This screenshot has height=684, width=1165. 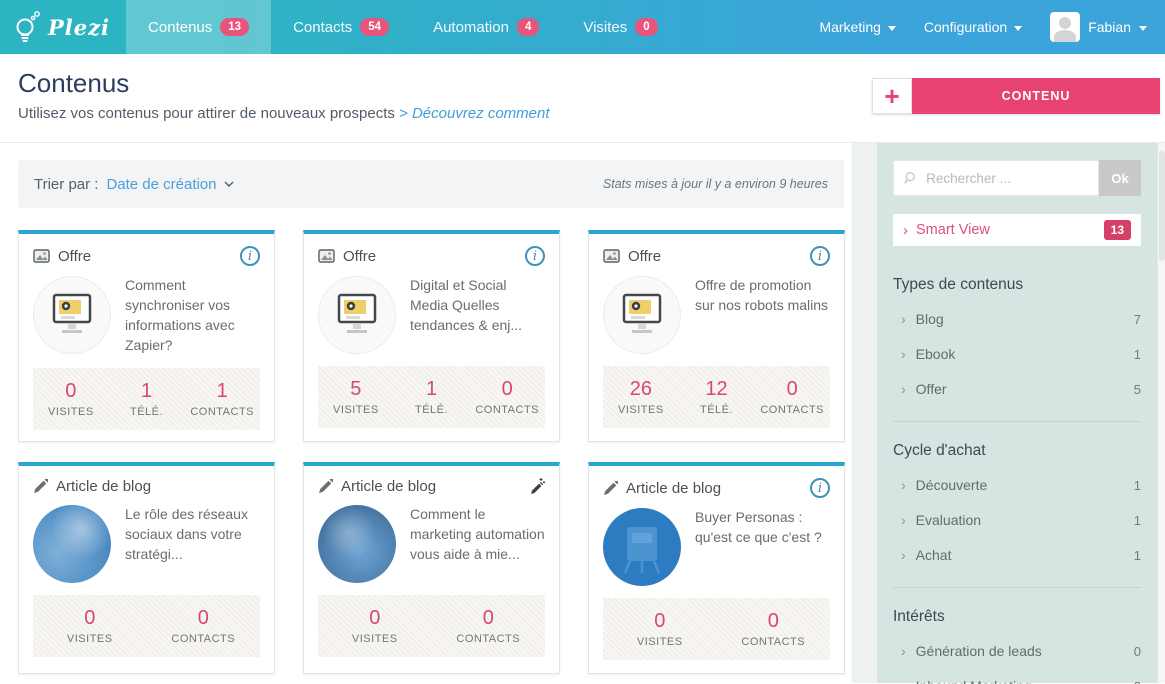 What do you see at coordinates (909, 178) in the screenshot?
I see `search-icon` at bounding box center [909, 178].